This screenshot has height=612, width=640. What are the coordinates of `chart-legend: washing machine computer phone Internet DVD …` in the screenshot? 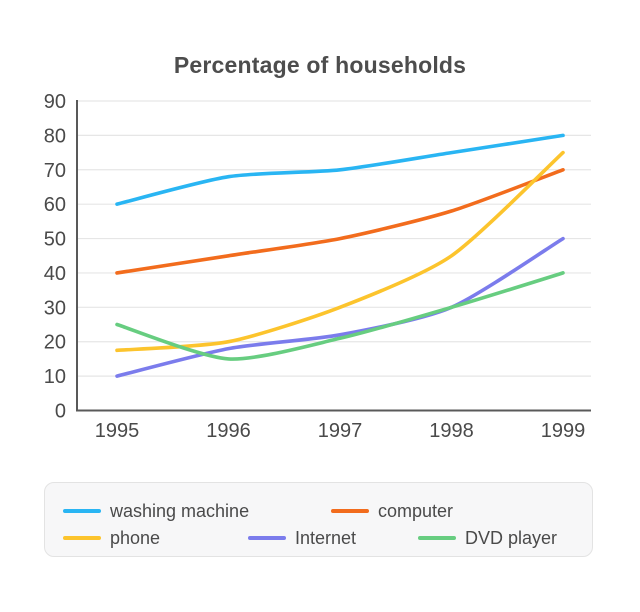 It's located at (318, 519).